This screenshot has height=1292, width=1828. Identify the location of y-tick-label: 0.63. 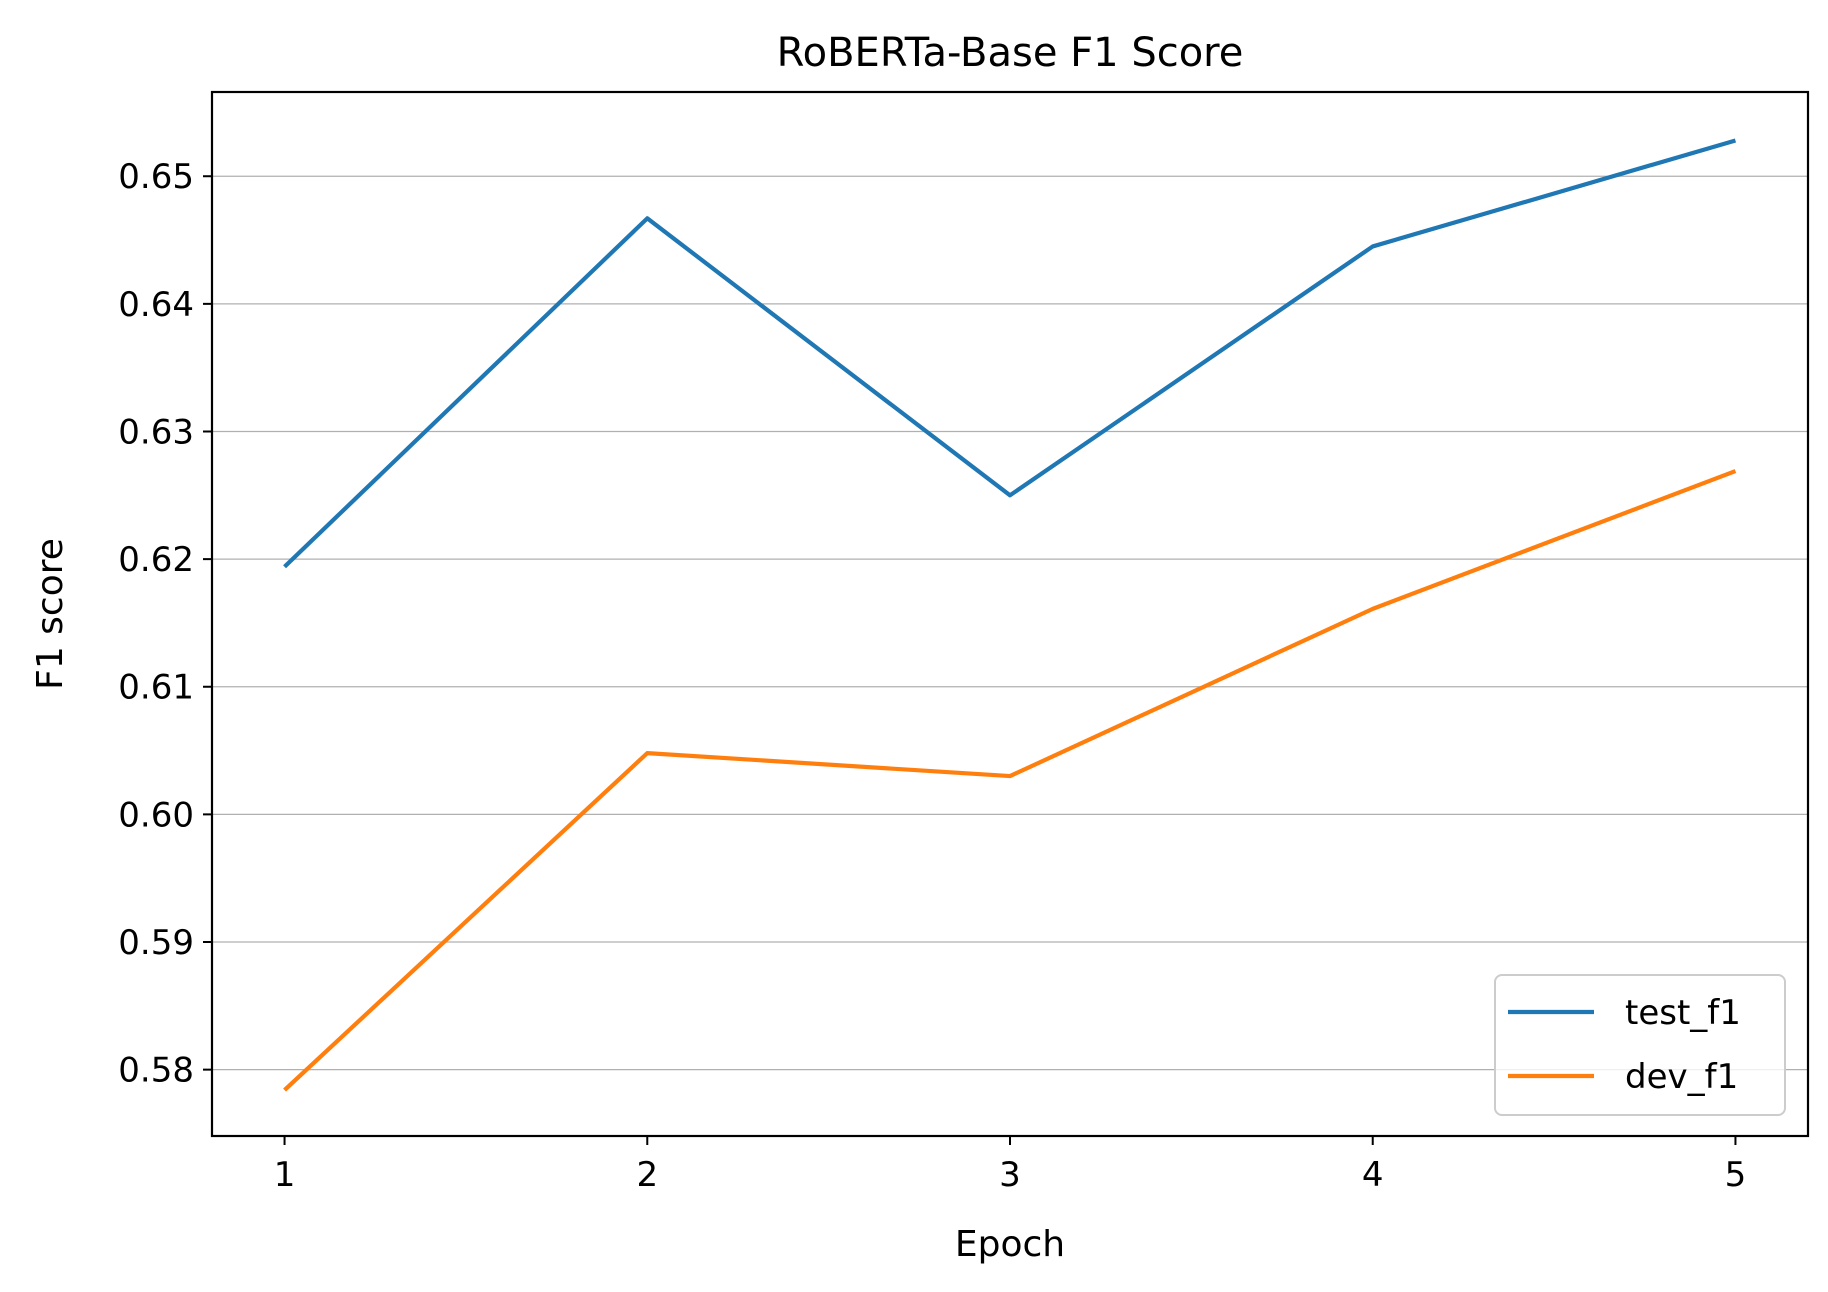
(156, 432).